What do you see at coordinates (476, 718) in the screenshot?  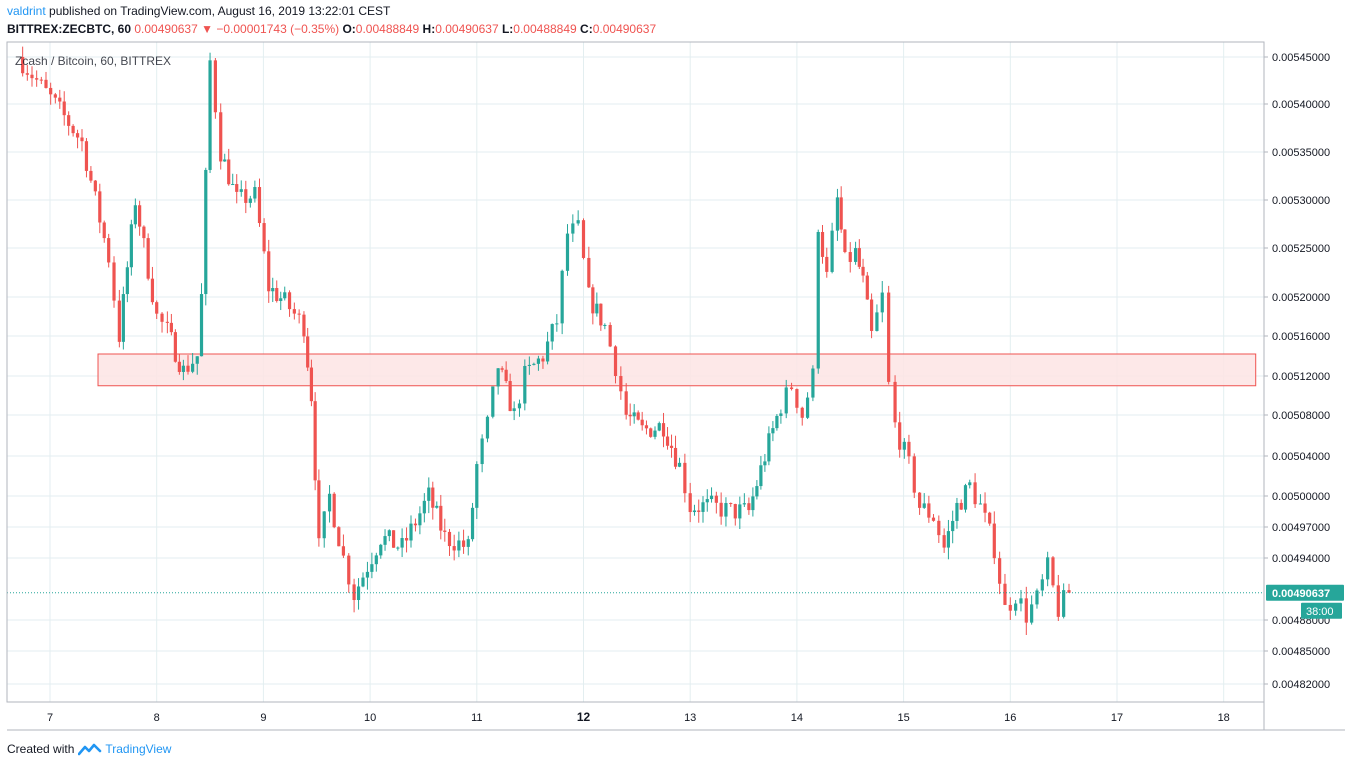 I see `x-tick-label: 11` at bounding box center [476, 718].